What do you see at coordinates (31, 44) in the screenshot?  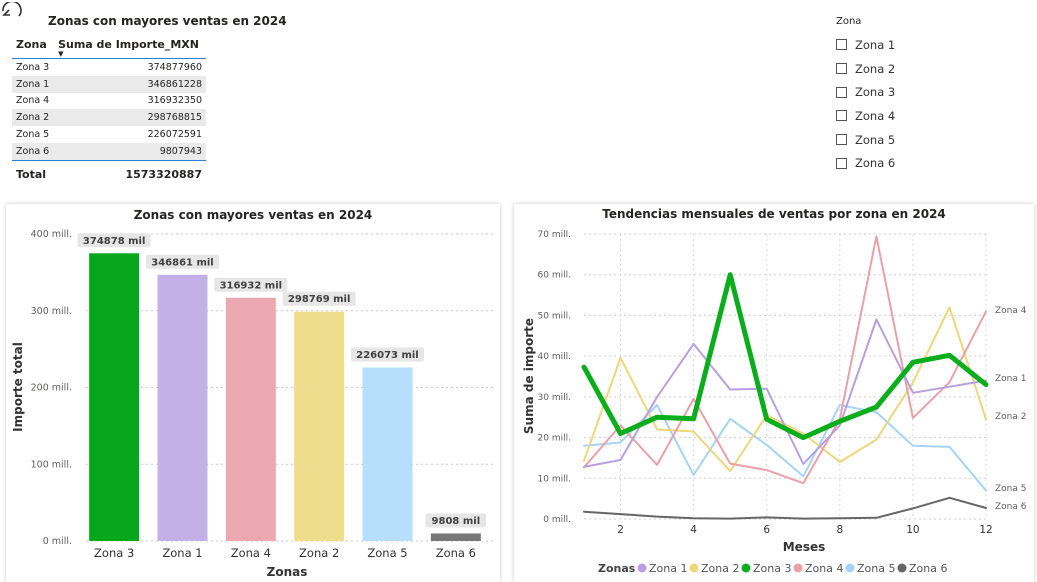 I see `zone-column-header: Zona` at bounding box center [31, 44].